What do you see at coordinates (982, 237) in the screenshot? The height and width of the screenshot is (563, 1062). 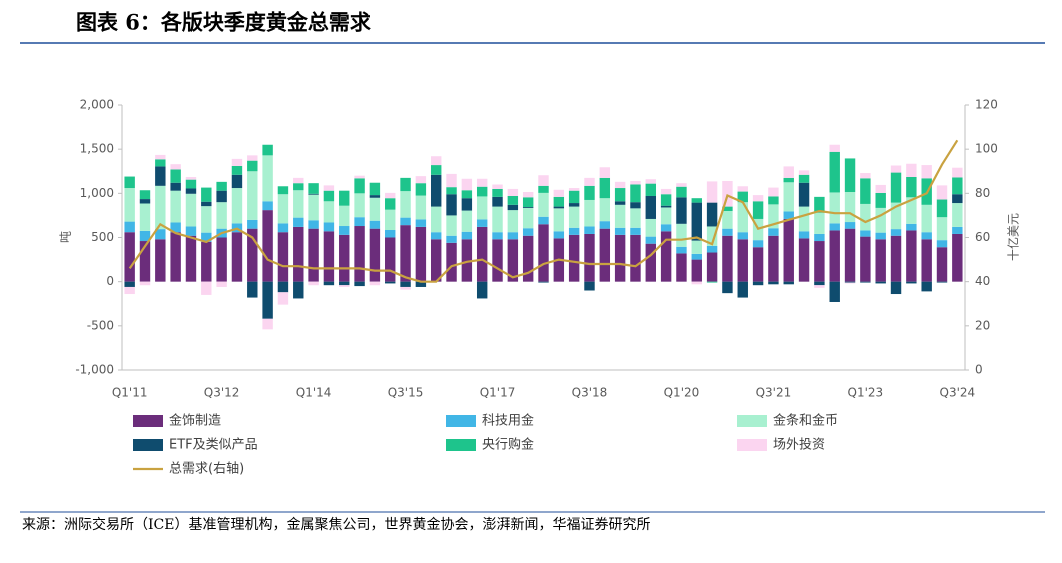 I see `y2-tick-label: 60` at bounding box center [982, 237].